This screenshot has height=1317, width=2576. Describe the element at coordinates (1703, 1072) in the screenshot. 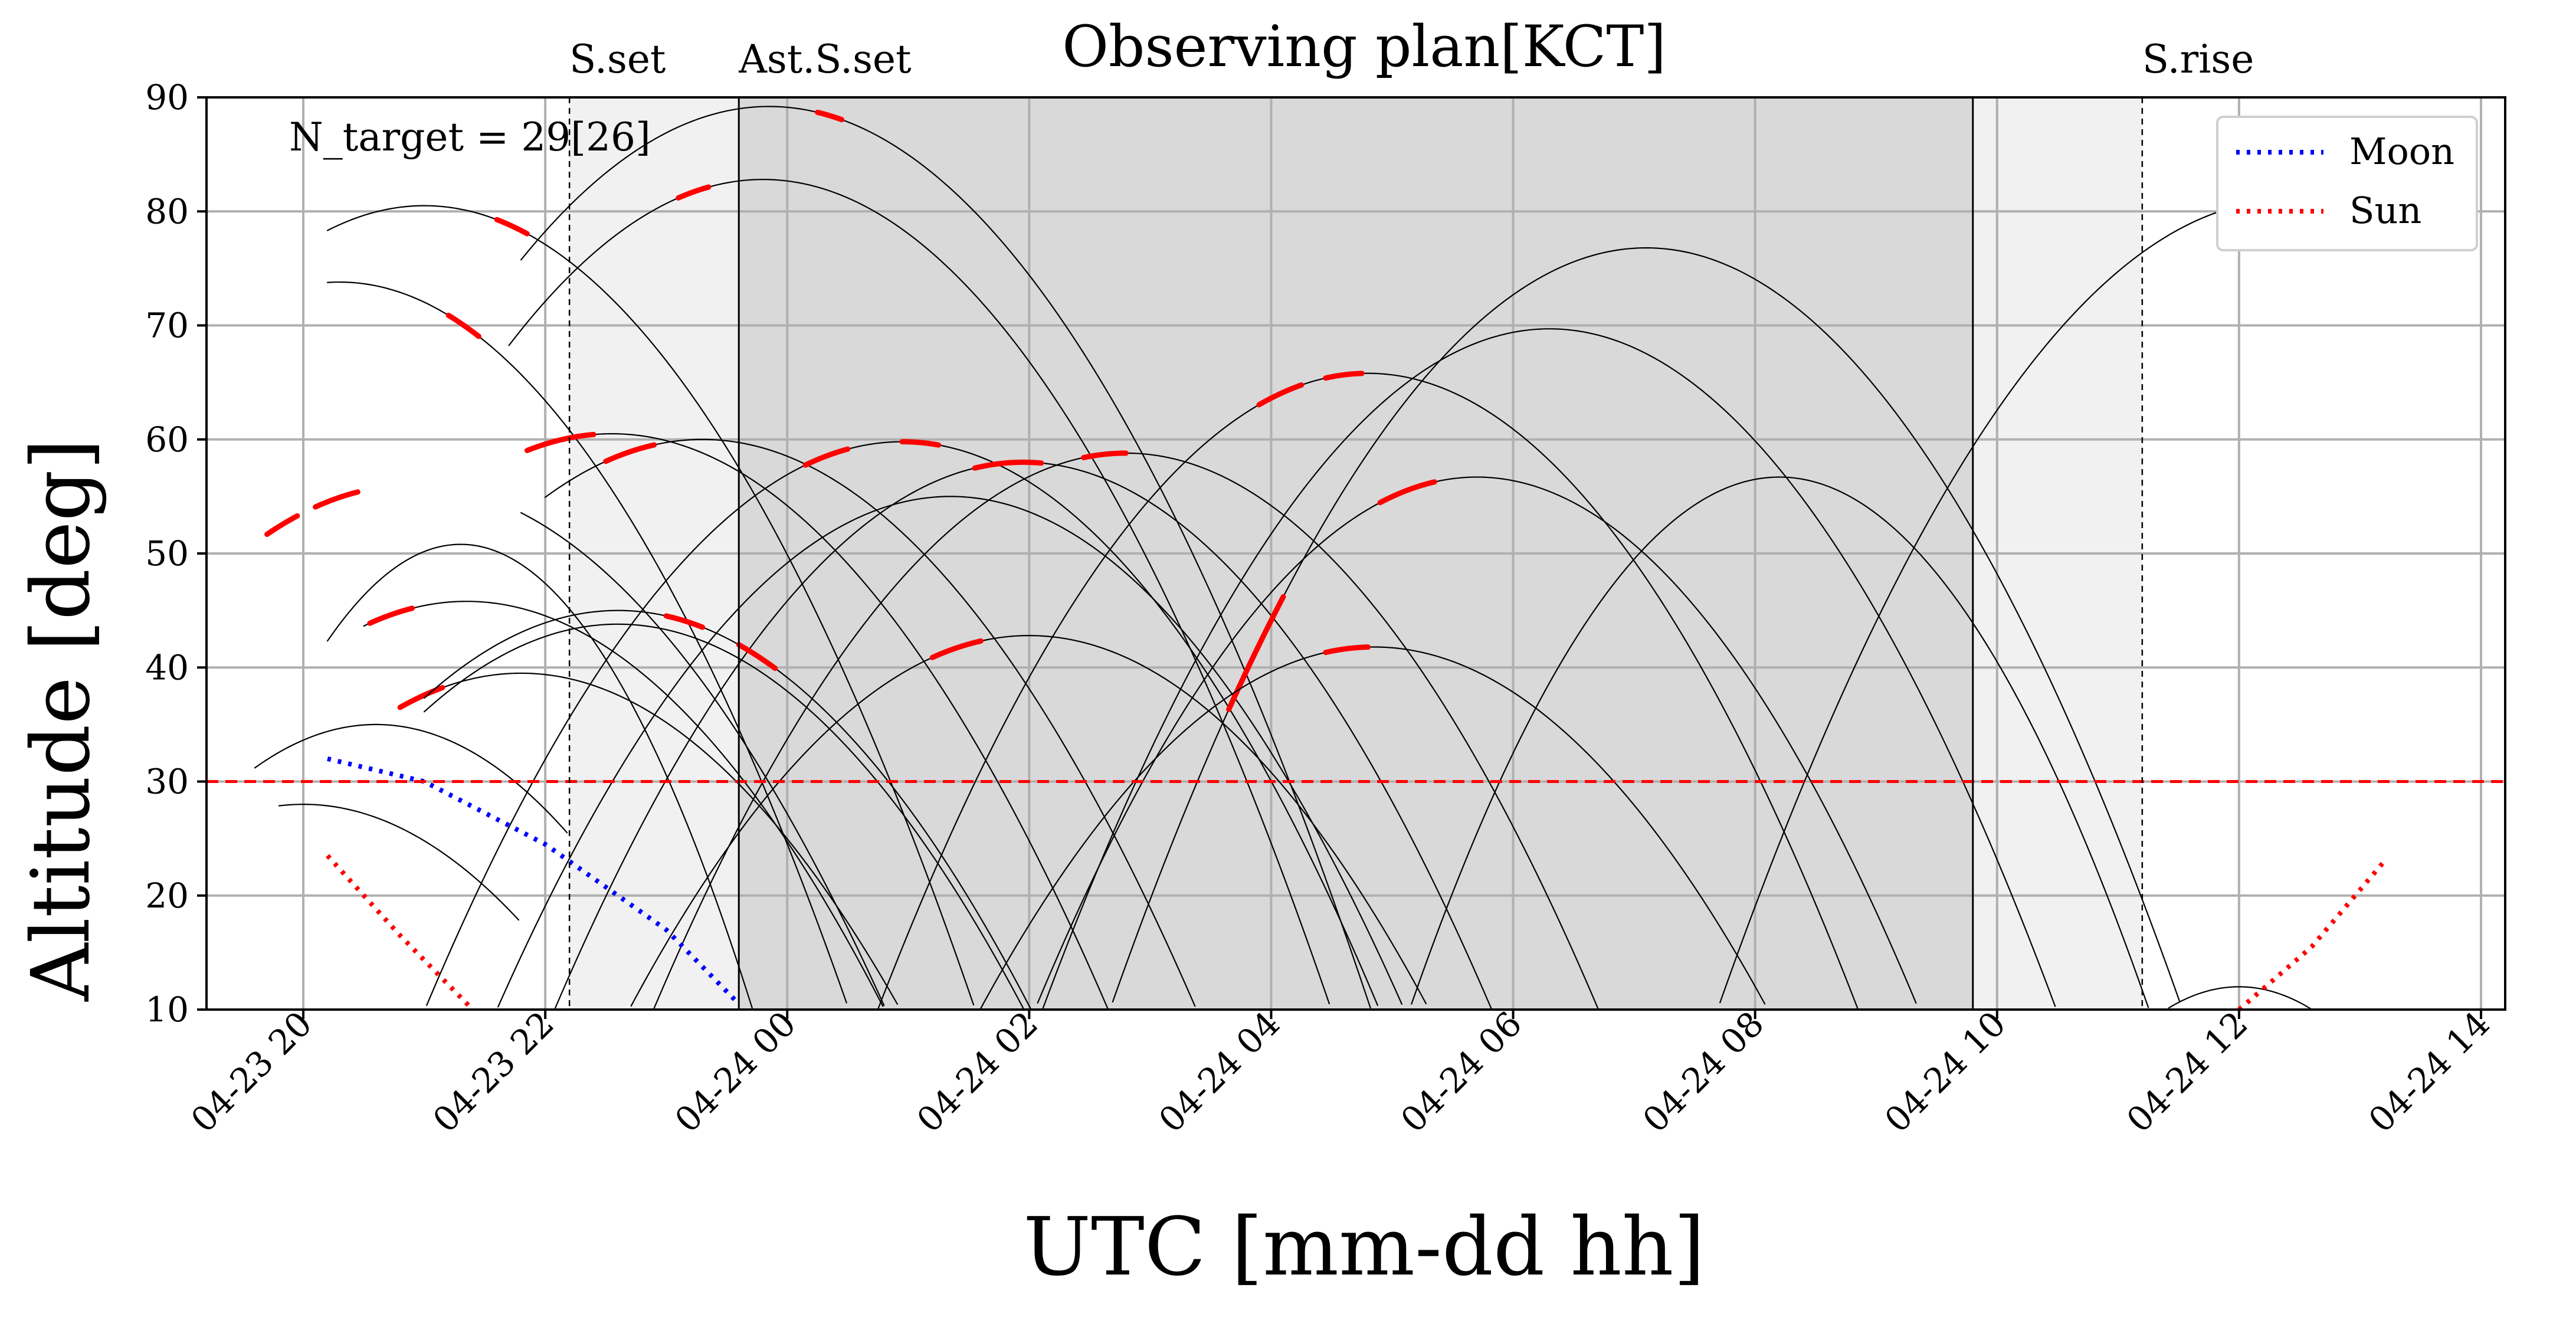

I see `x-tick-label-6: 04-24 08` at that location.